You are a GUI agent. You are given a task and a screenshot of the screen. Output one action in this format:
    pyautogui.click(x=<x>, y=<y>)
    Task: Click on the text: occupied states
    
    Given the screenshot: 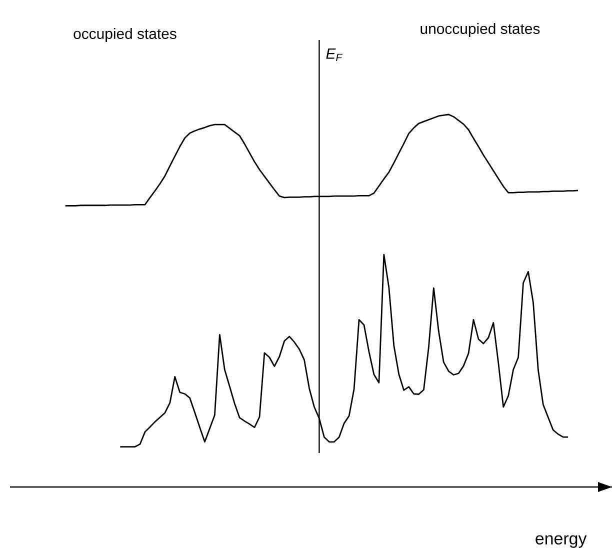 What is the action you would take?
    pyautogui.click(x=125, y=35)
    